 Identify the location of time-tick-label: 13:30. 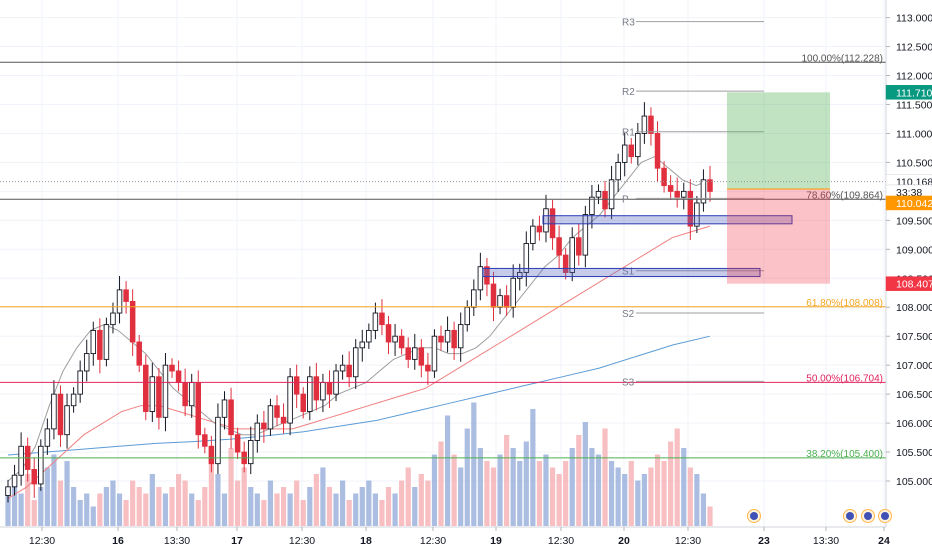
(177, 541).